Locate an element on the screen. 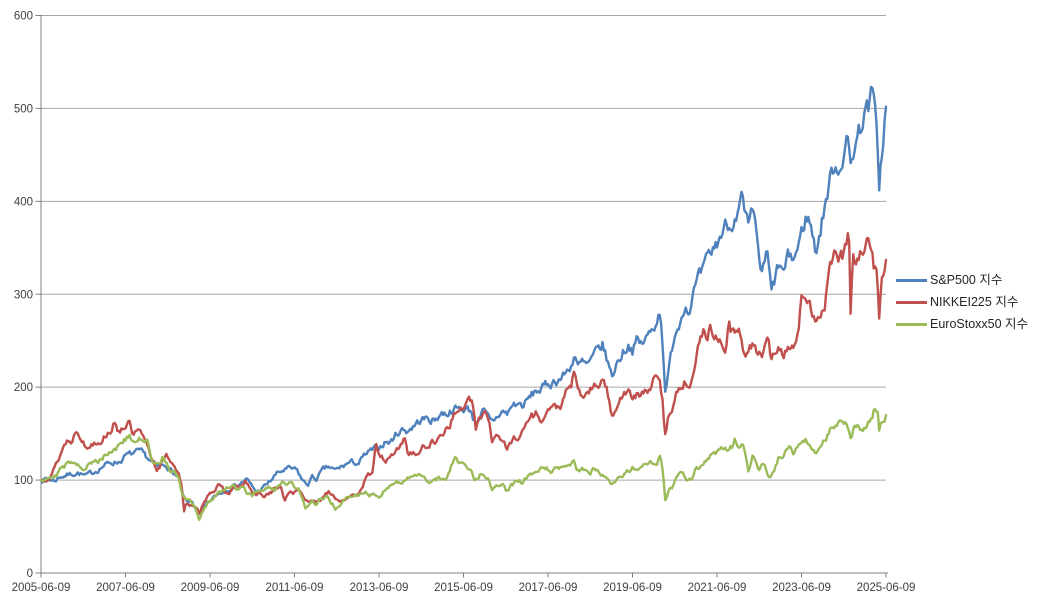 The width and height of the screenshot is (1043, 608). legend-label-eurostoxx50: EuroStoxx50 지수 is located at coordinates (979, 324).